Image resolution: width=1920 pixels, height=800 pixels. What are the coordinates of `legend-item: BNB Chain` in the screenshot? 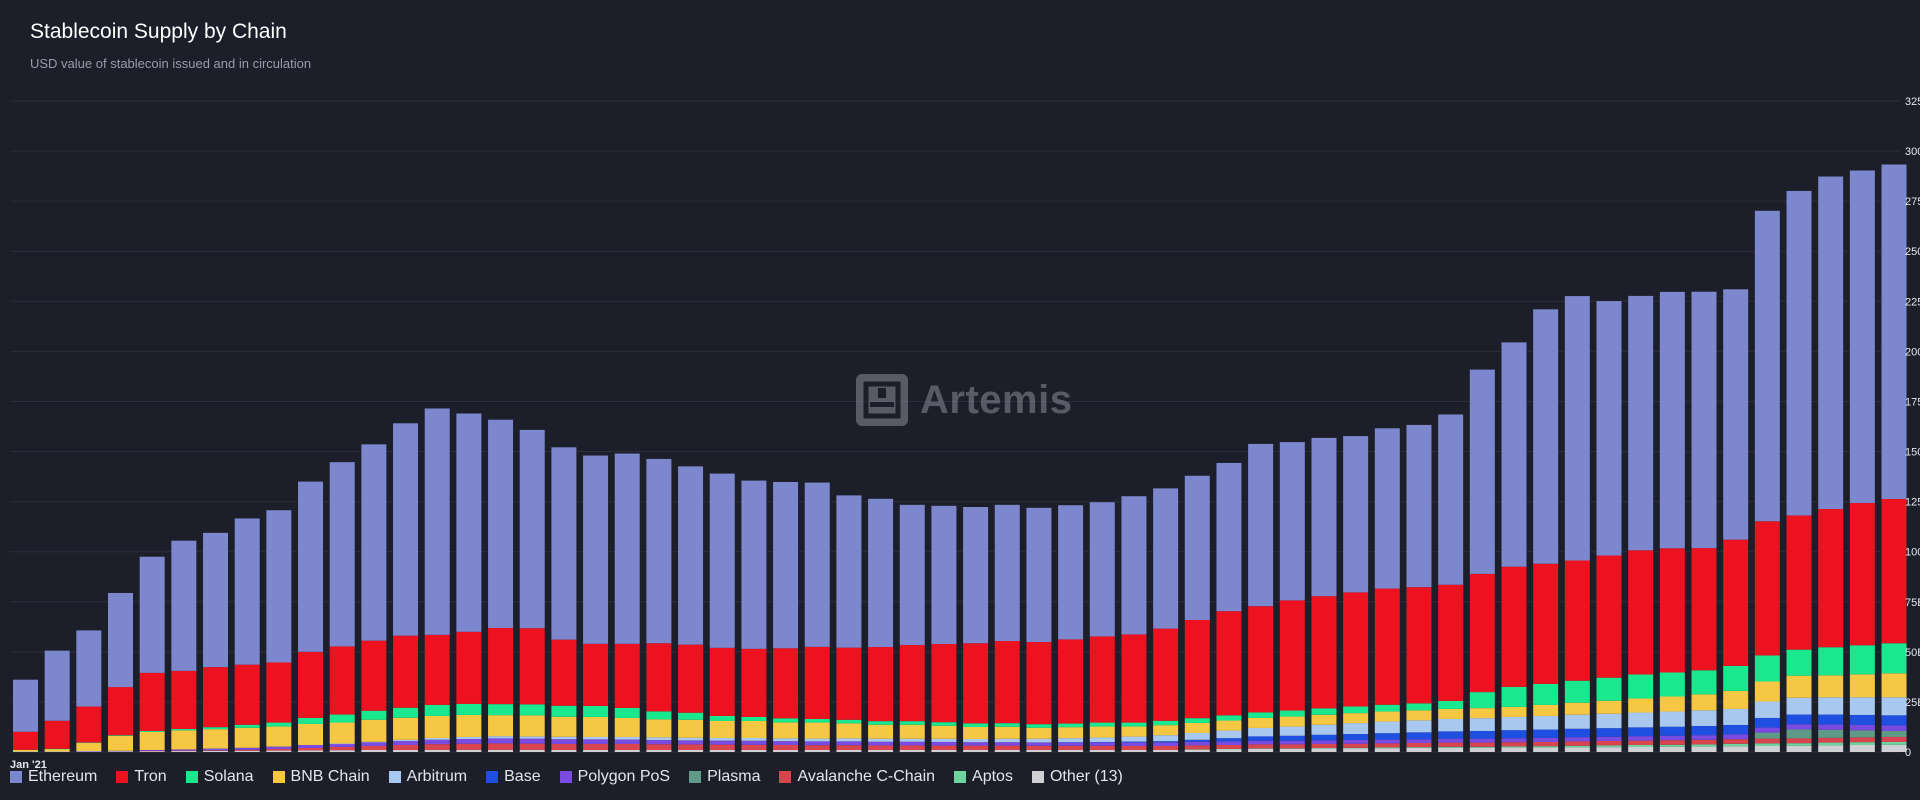 It's located at (321, 777).